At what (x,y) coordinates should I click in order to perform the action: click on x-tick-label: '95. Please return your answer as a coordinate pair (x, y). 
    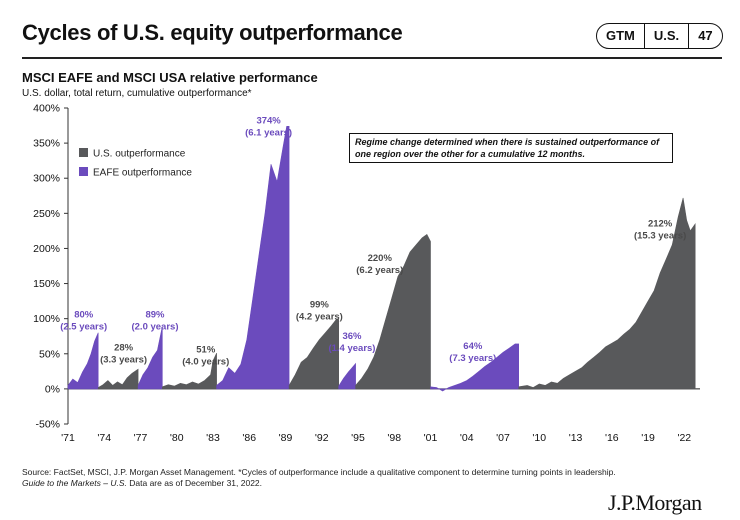
    Looking at the image, I should click on (358, 438).